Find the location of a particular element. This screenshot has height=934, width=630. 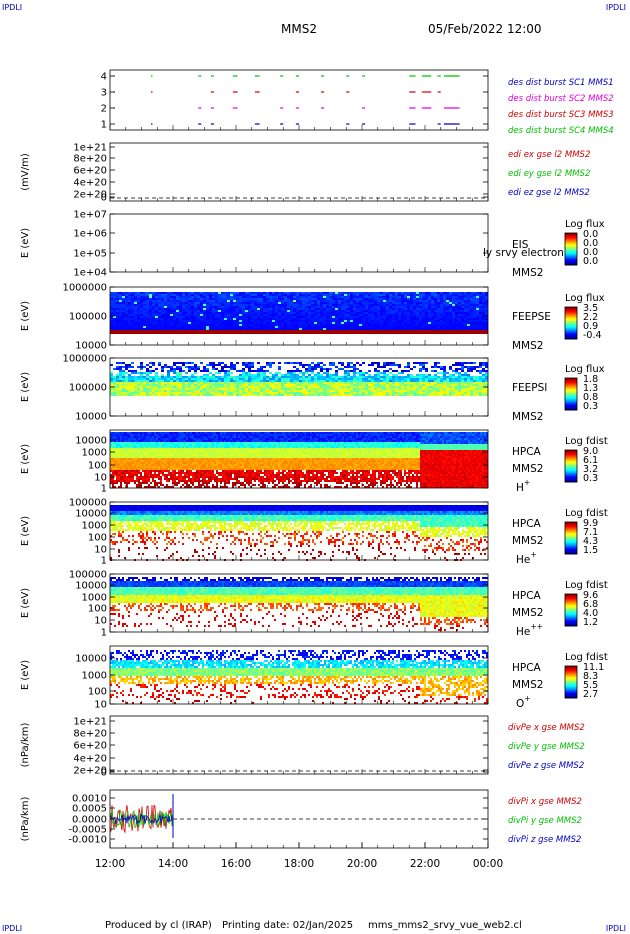

legend-entry: des dist burst SC2 MMS2 is located at coordinates (561, 99).